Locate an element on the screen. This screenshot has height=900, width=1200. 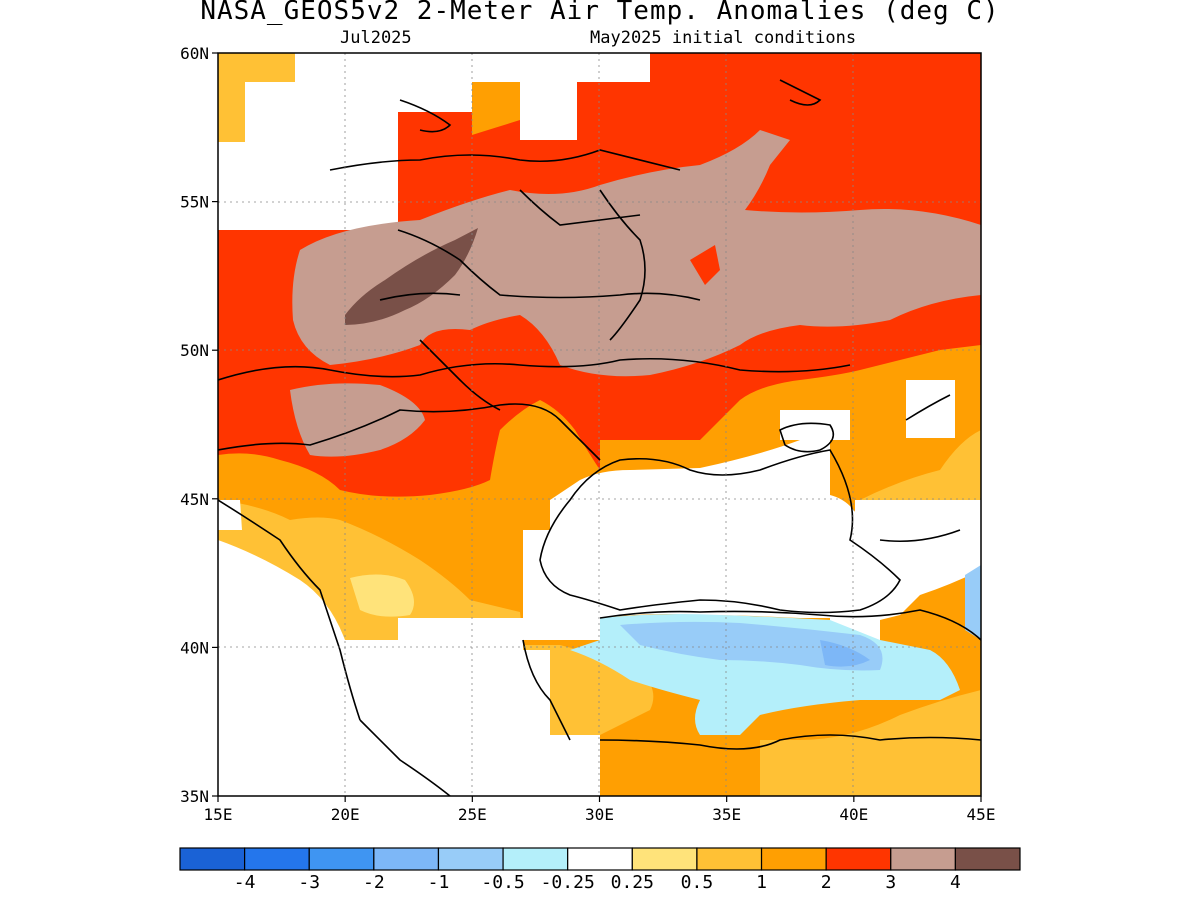
valid-month-label: Jul2025 is located at coordinates (376, 38).